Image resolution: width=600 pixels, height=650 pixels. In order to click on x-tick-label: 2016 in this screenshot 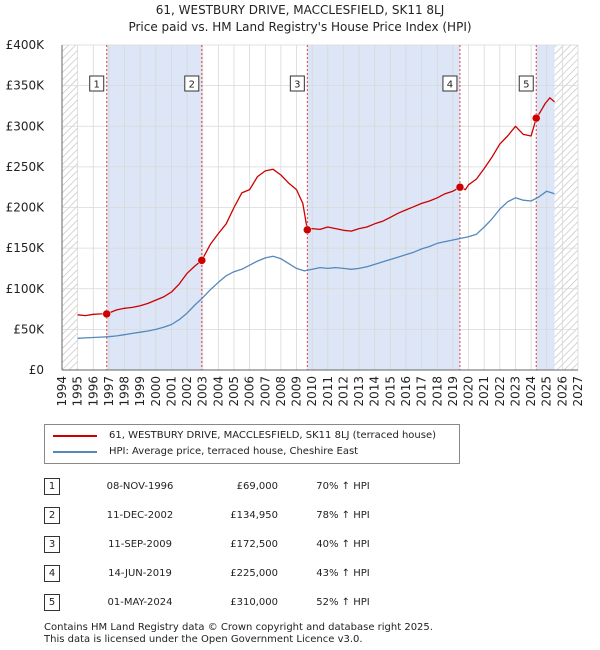, I will do `click(406, 391)`.